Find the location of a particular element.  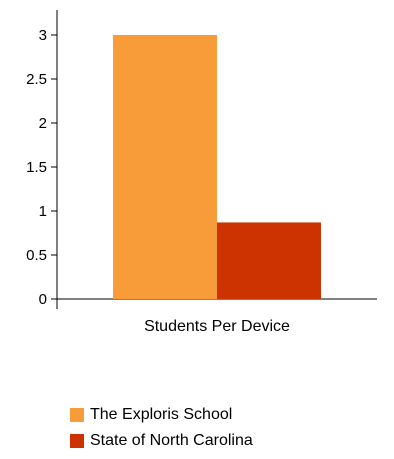

legend-label: State of North Carolina is located at coordinates (171, 440).